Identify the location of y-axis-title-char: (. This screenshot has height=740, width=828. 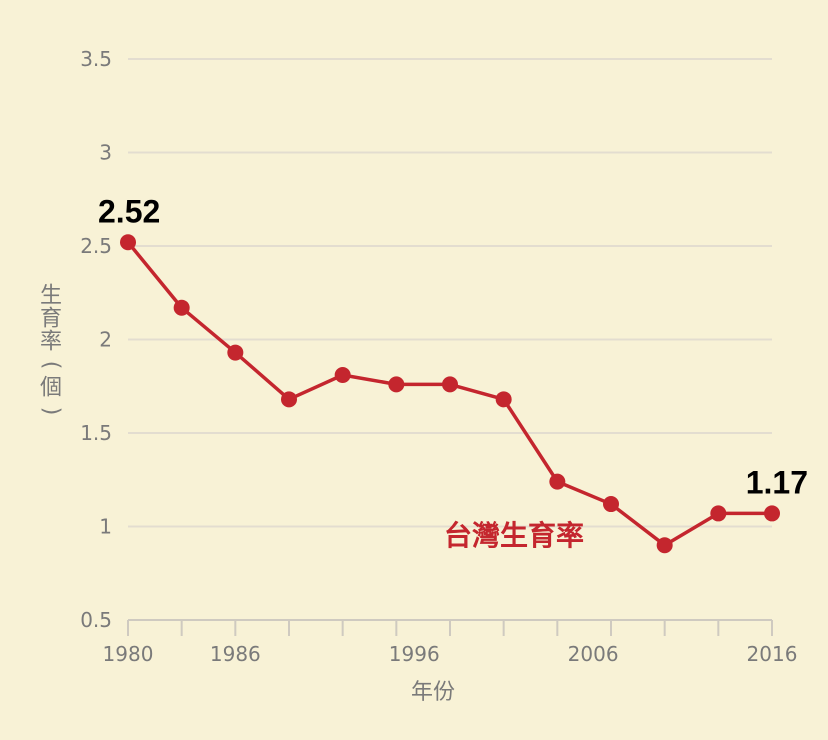
(51, 365).